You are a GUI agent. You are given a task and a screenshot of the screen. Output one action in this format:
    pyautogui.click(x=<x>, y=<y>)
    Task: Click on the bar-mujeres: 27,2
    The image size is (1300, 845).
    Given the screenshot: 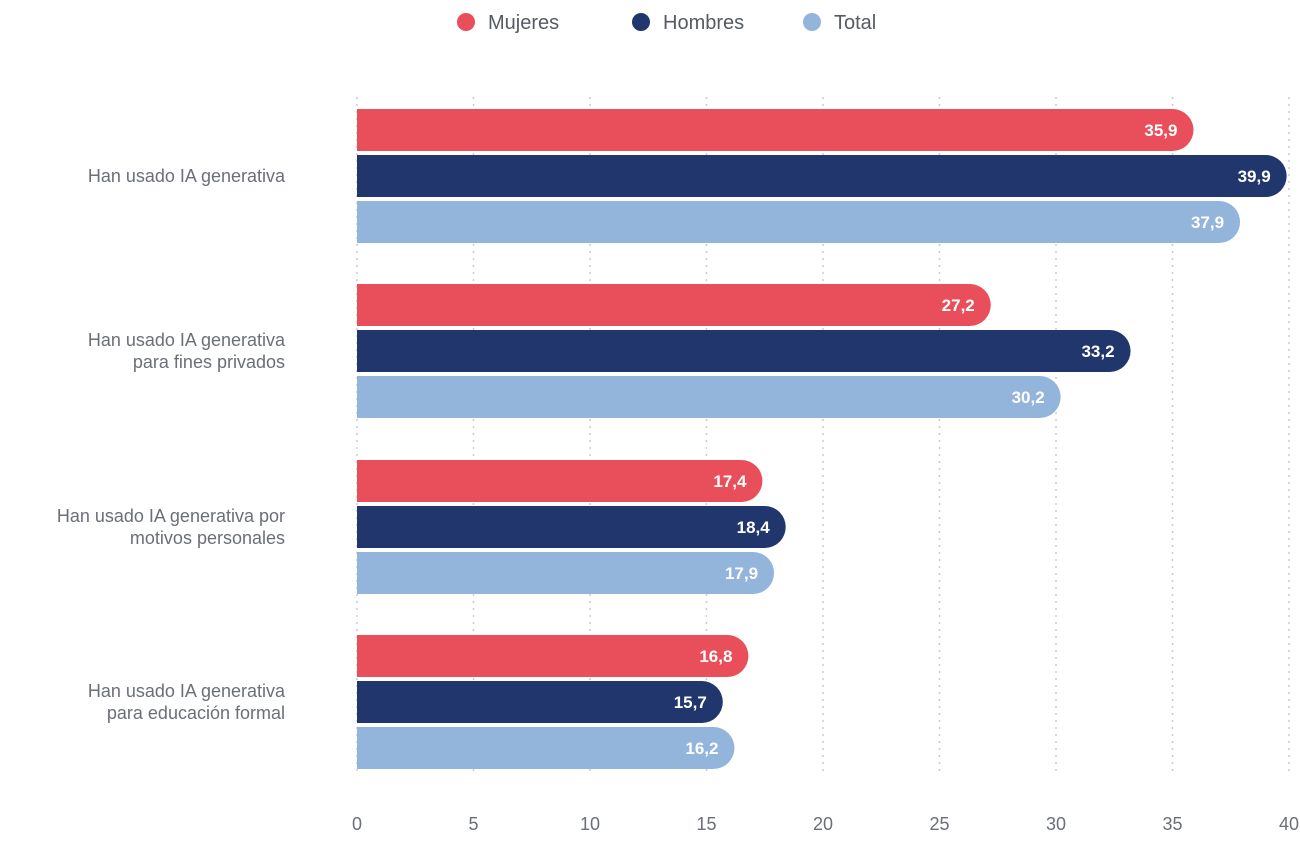 What is the action you would take?
    pyautogui.click(x=674, y=305)
    